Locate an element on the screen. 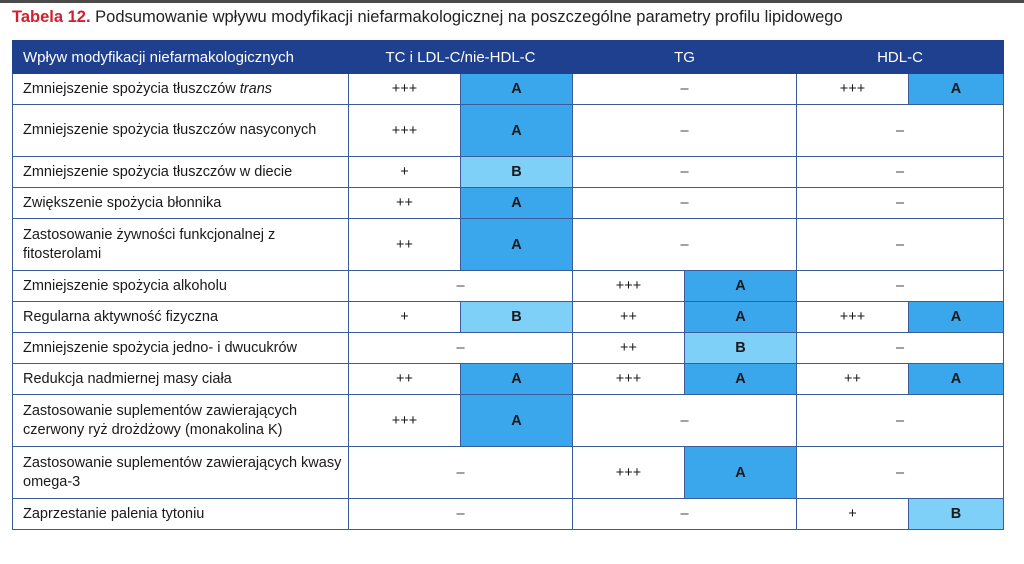 This screenshot has height=564, width=1024. row-label: Zmniejszenie spożycia alkoholu is located at coordinates (180, 286).